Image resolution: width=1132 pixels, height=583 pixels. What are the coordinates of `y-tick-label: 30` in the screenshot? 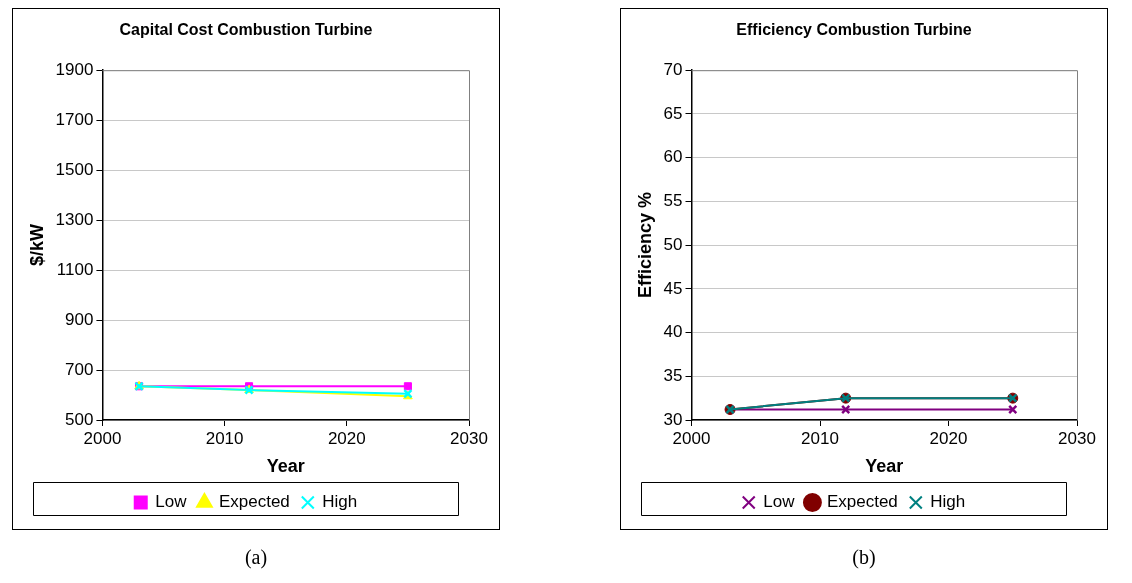 It's located at (673, 419).